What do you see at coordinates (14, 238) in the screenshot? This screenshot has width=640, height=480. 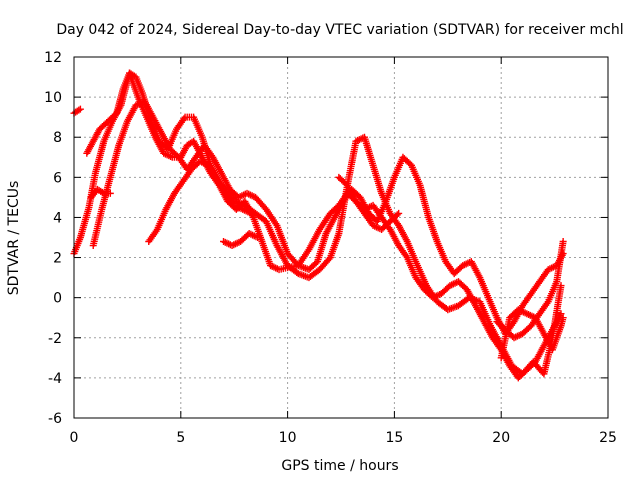 I see `y-axis-label: SDTVAR / TECUs` at bounding box center [14, 238].